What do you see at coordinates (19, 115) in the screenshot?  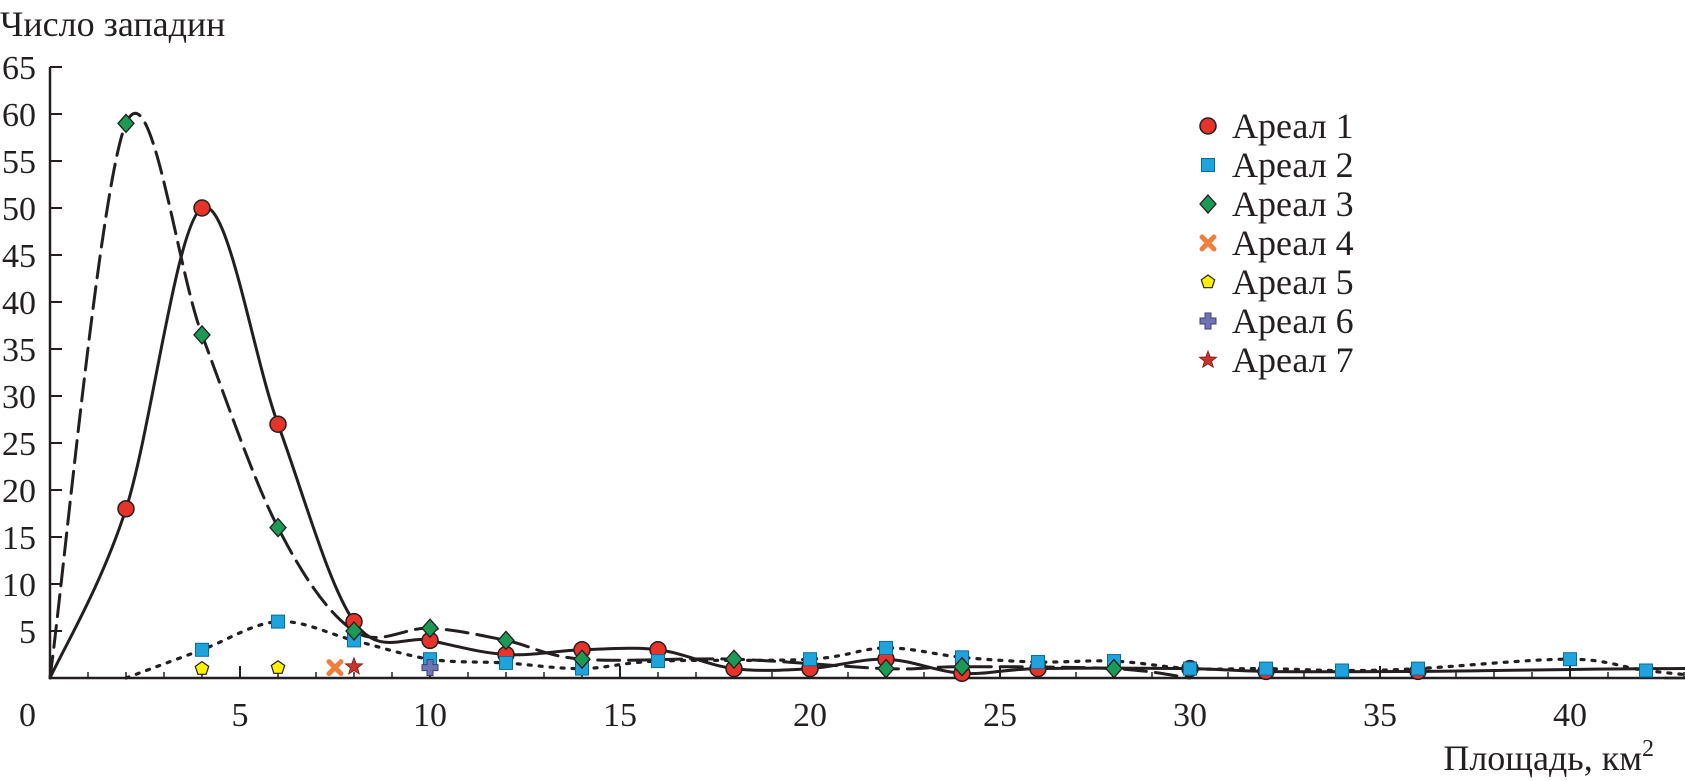 I see `y-tick-label: 60` at bounding box center [19, 115].